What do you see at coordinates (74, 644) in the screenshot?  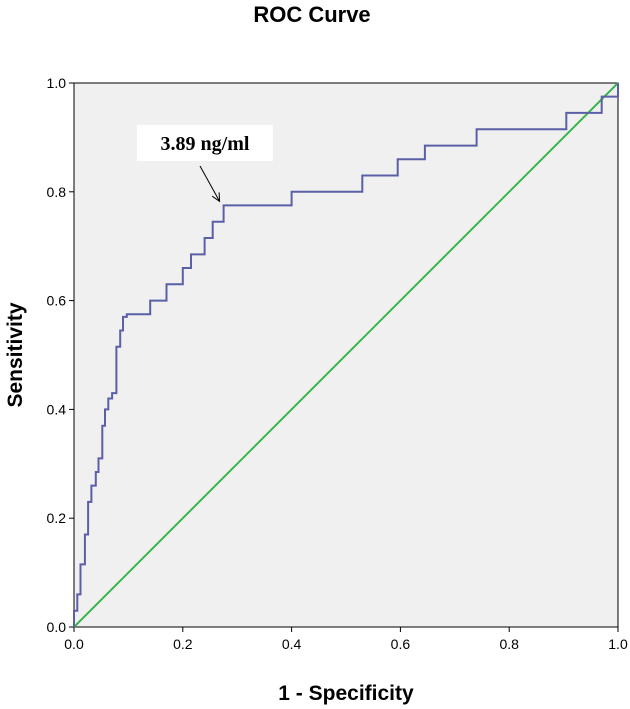 I see `x-tick-label: 0.0` at bounding box center [74, 644].